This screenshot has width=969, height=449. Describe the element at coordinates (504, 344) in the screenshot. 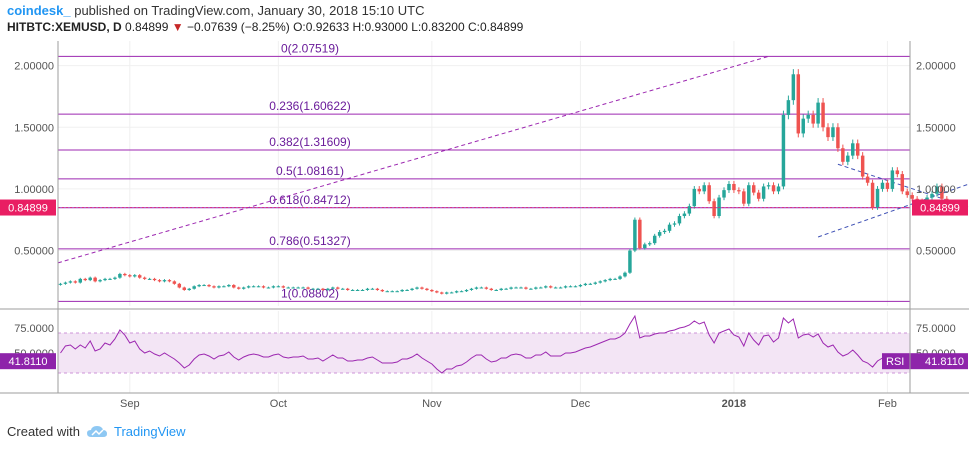

I see `rsi-line` at that location.